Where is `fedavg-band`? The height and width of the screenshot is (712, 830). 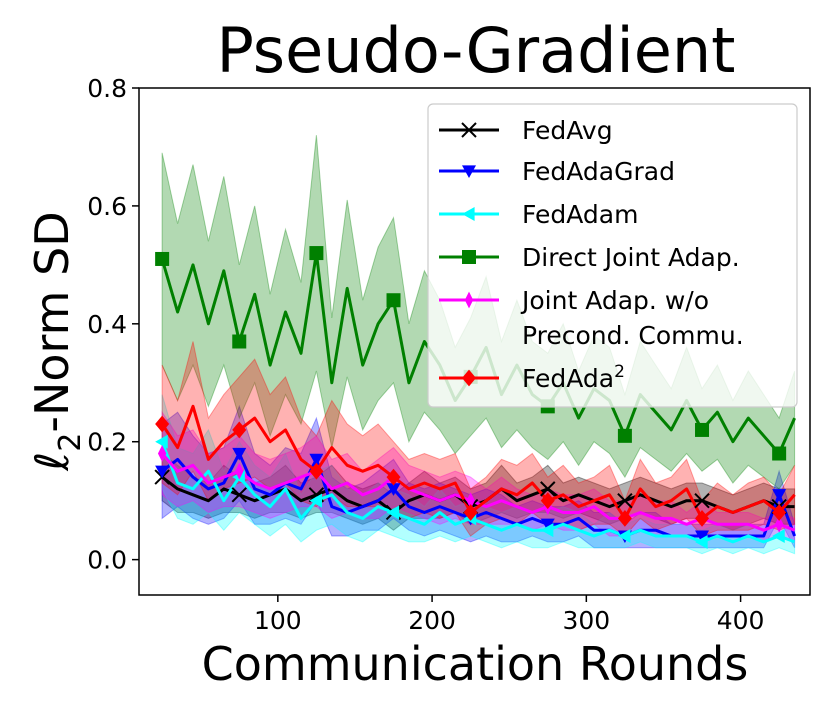 fedavg-band is located at coordinates (478, 491).